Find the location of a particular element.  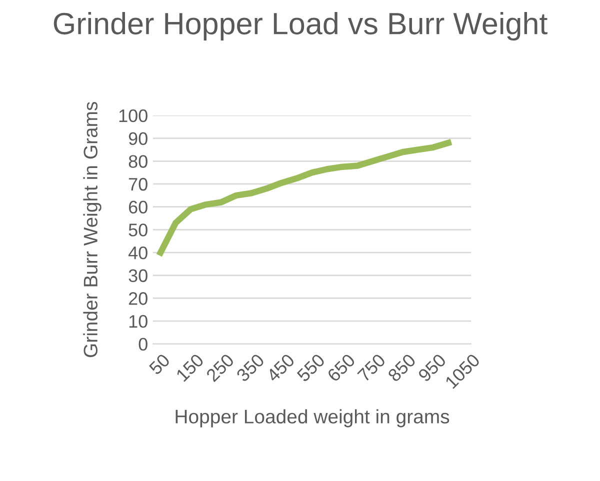

y-tick-label: 90 is located at coordinates (138, 139).